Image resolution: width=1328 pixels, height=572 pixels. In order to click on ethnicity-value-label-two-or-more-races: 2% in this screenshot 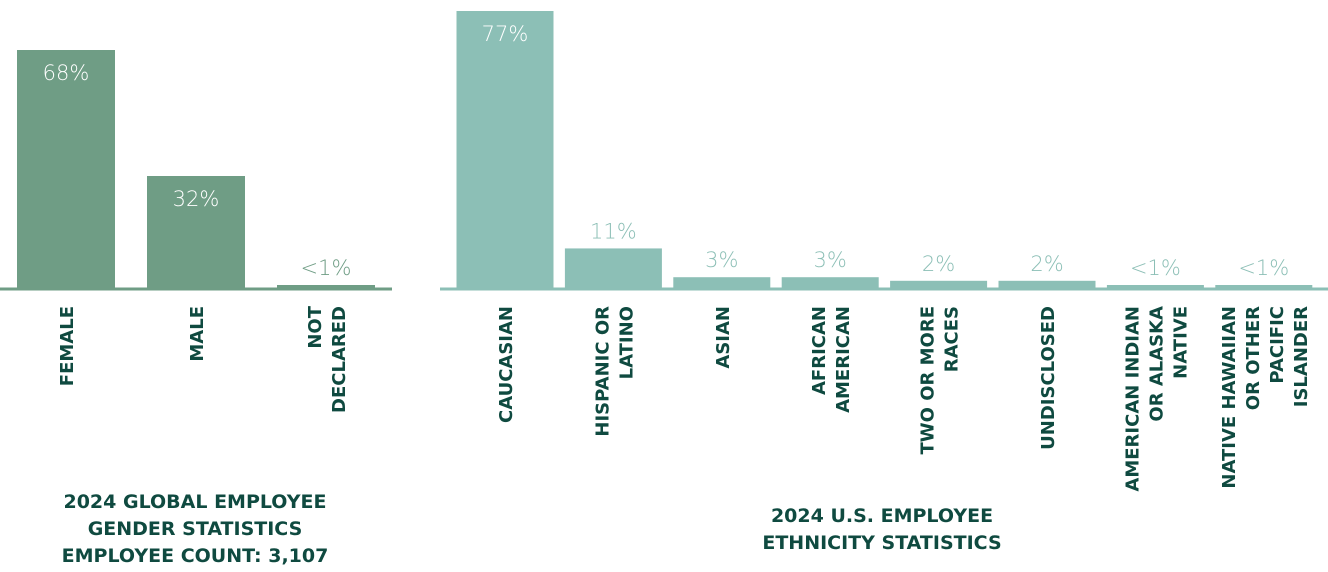, I will do `click(938, 264)`.